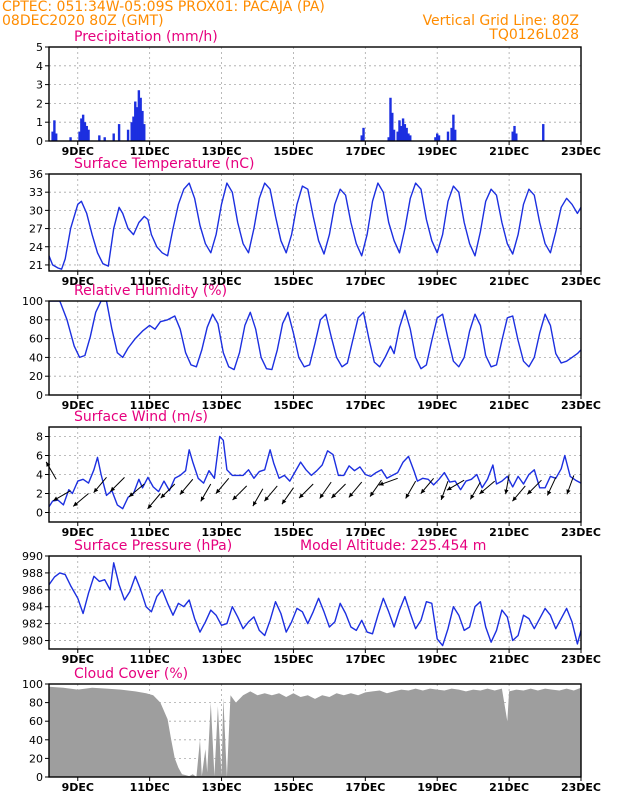 This screenshot has height=800, width=618. Describe the element at coordinates (78, 405) in the screenshot. I see `humidity-xtick-label: 9DEC` at that location.